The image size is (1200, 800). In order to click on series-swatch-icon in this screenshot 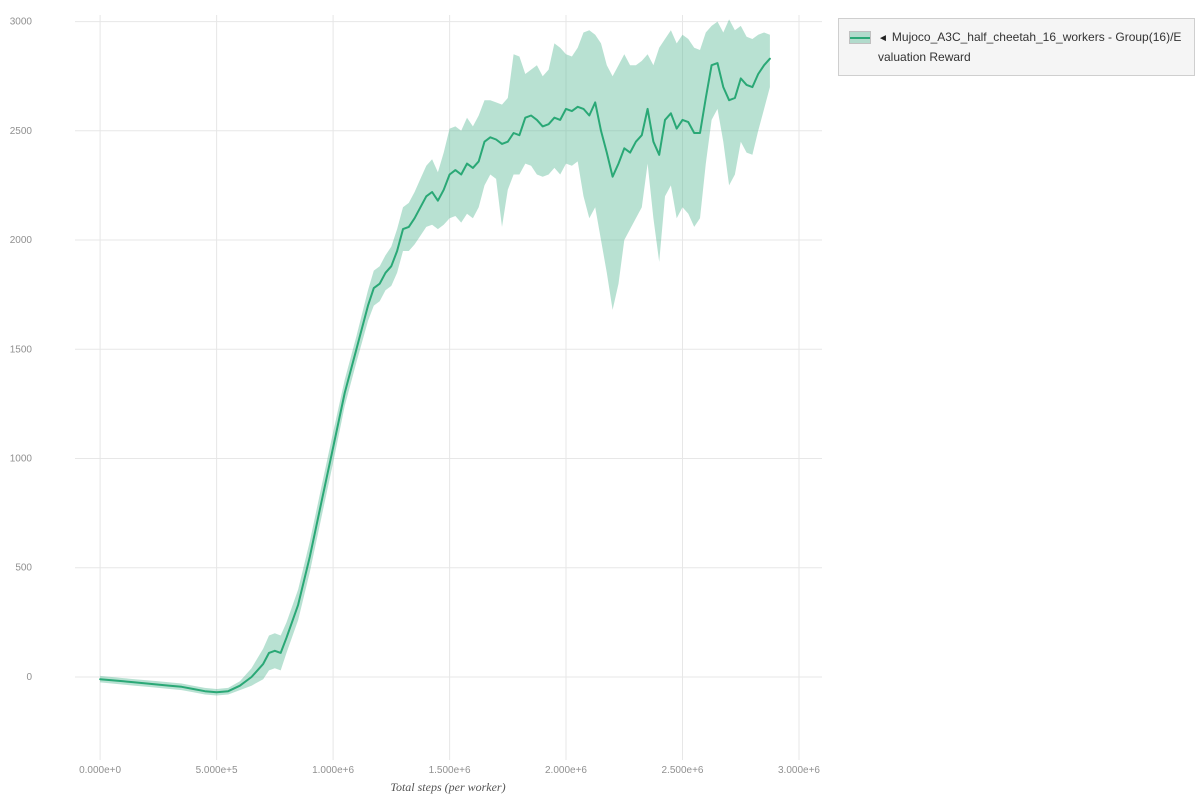, I will do `click(860, 37)`.